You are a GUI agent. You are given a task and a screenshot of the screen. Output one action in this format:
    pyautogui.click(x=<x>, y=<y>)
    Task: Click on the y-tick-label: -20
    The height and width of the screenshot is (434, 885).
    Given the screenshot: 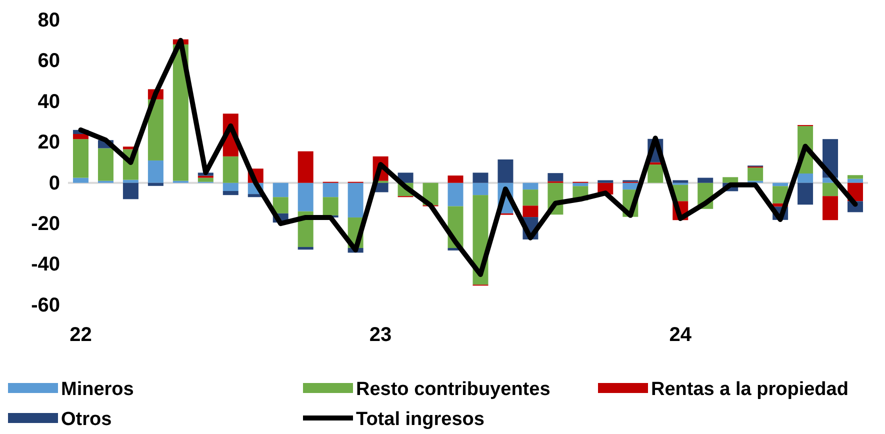 What is the action you would take?
    pyautogui.click(x=45, y=223)
    